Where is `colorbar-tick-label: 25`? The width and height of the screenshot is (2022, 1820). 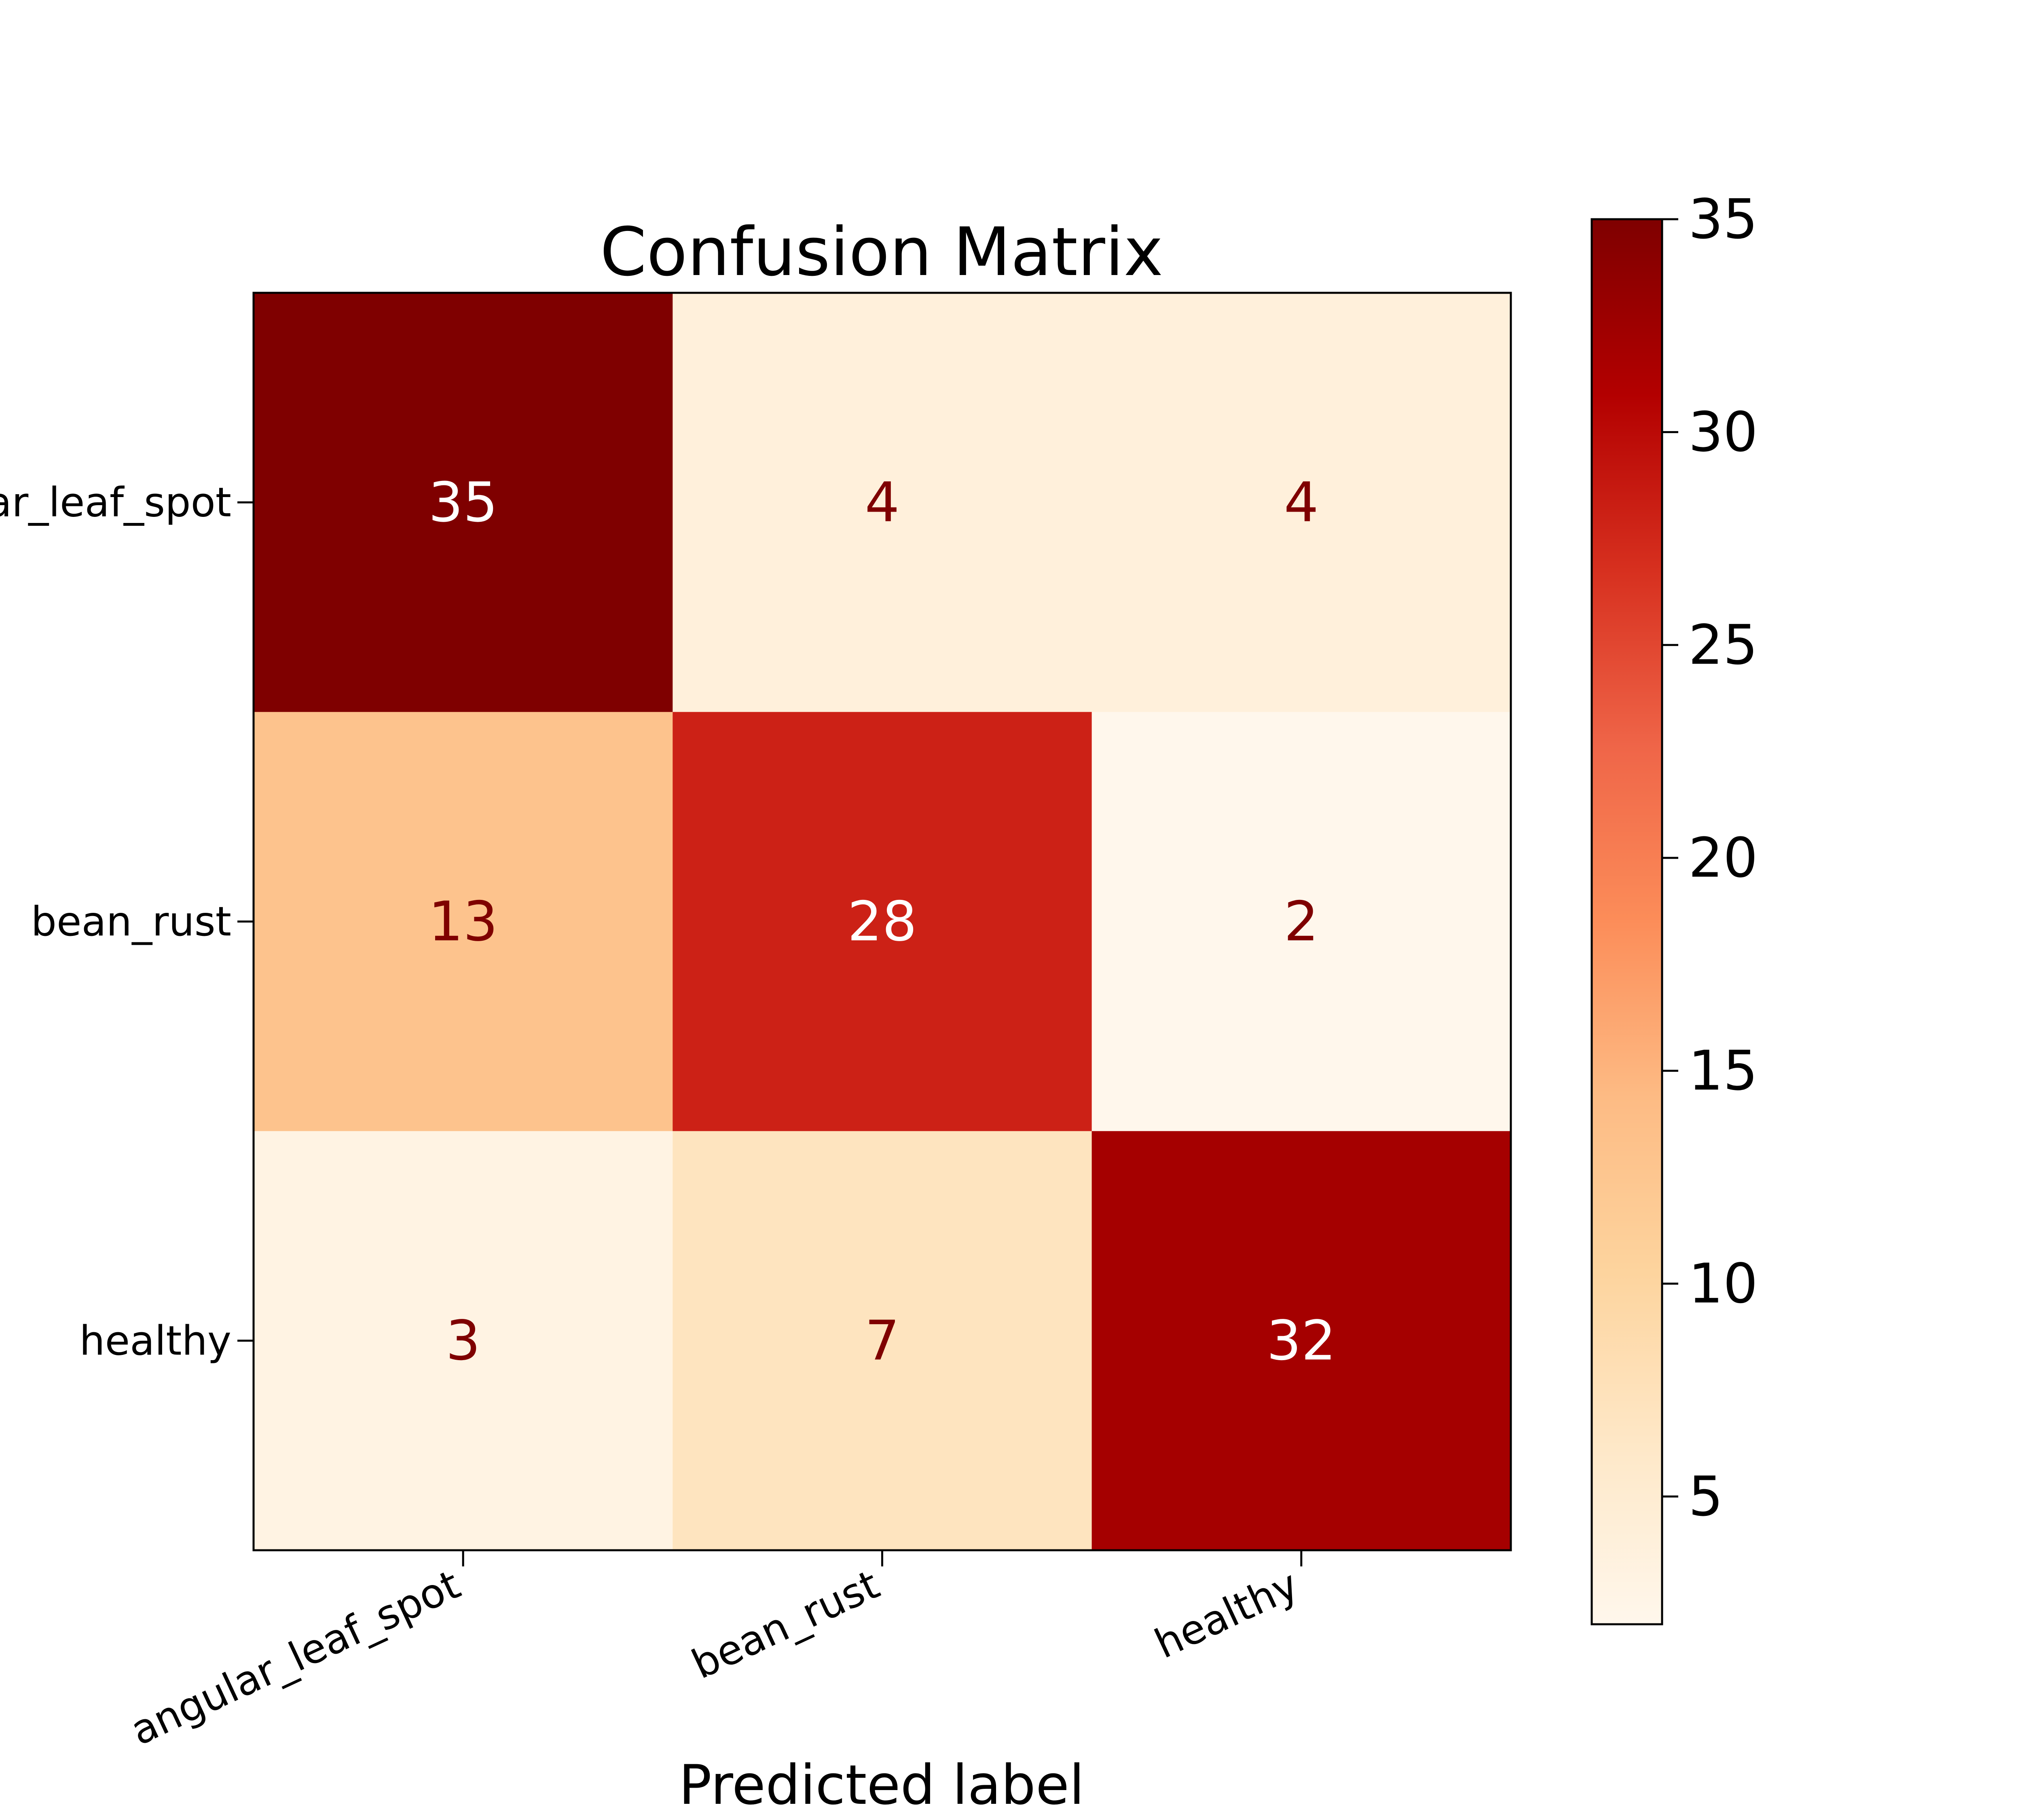
colorbar-tick-label: 25 is located at coordinates (1723, 645).